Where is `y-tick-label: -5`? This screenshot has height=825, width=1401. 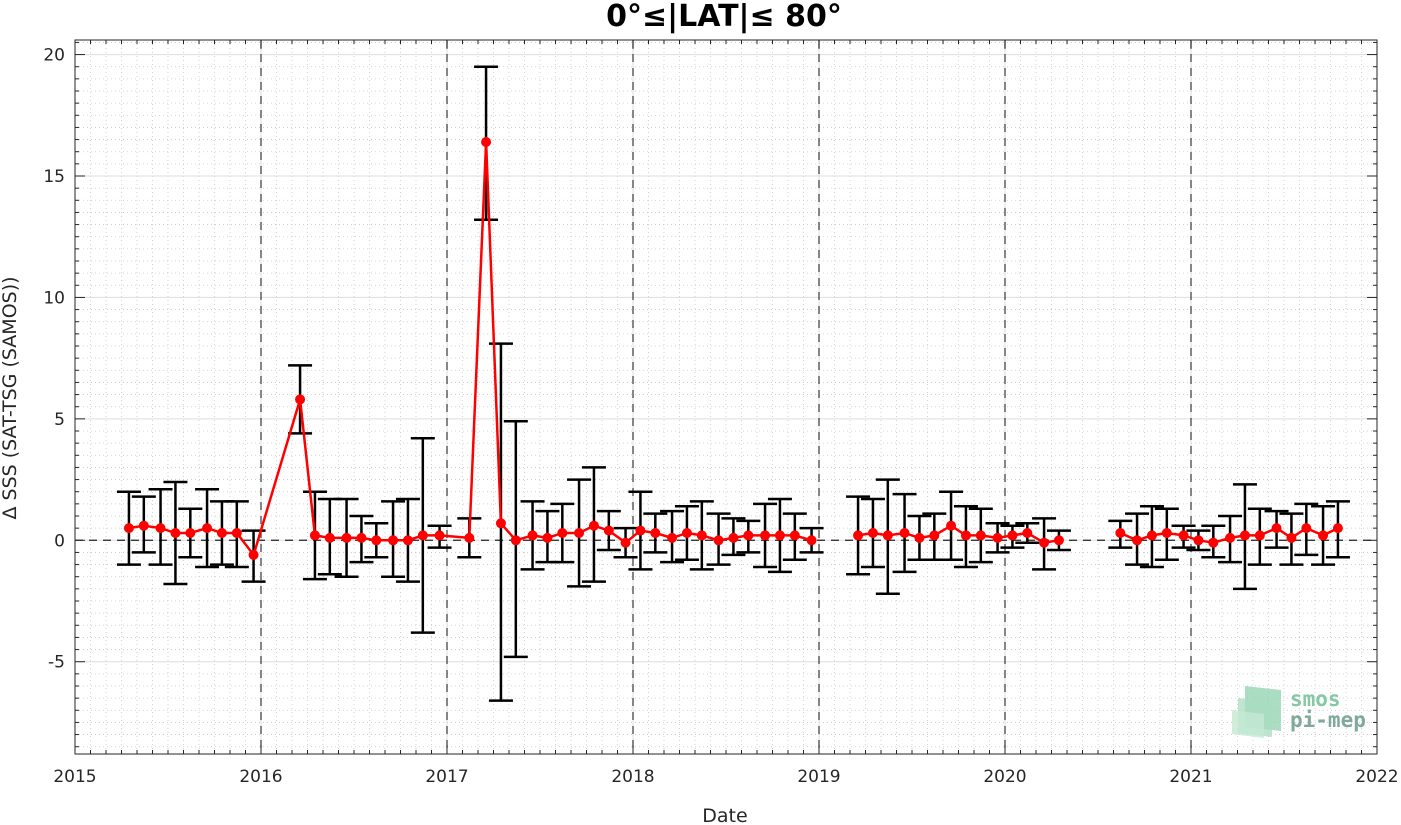
y-tick-label: -5 is located at coordinates (56, 663).